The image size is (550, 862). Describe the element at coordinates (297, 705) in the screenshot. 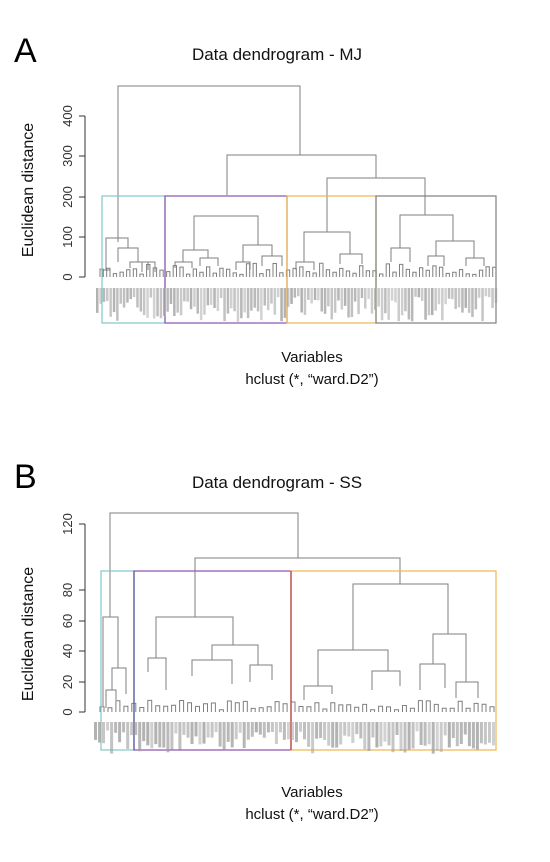

I see `panel-b-leaves` at that location.